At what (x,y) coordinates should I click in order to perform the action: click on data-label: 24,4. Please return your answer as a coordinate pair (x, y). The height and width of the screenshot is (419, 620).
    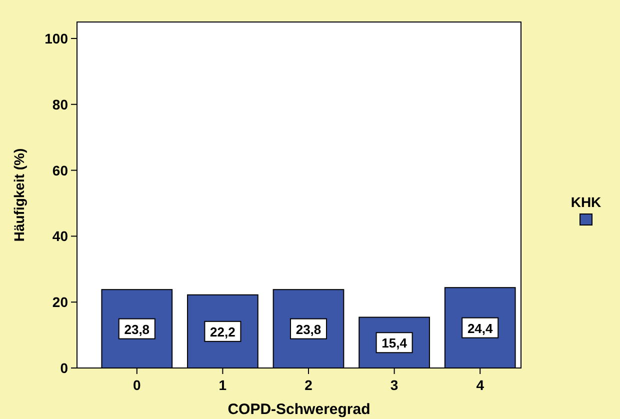
    Looking at the image, I should click on (480, 328).